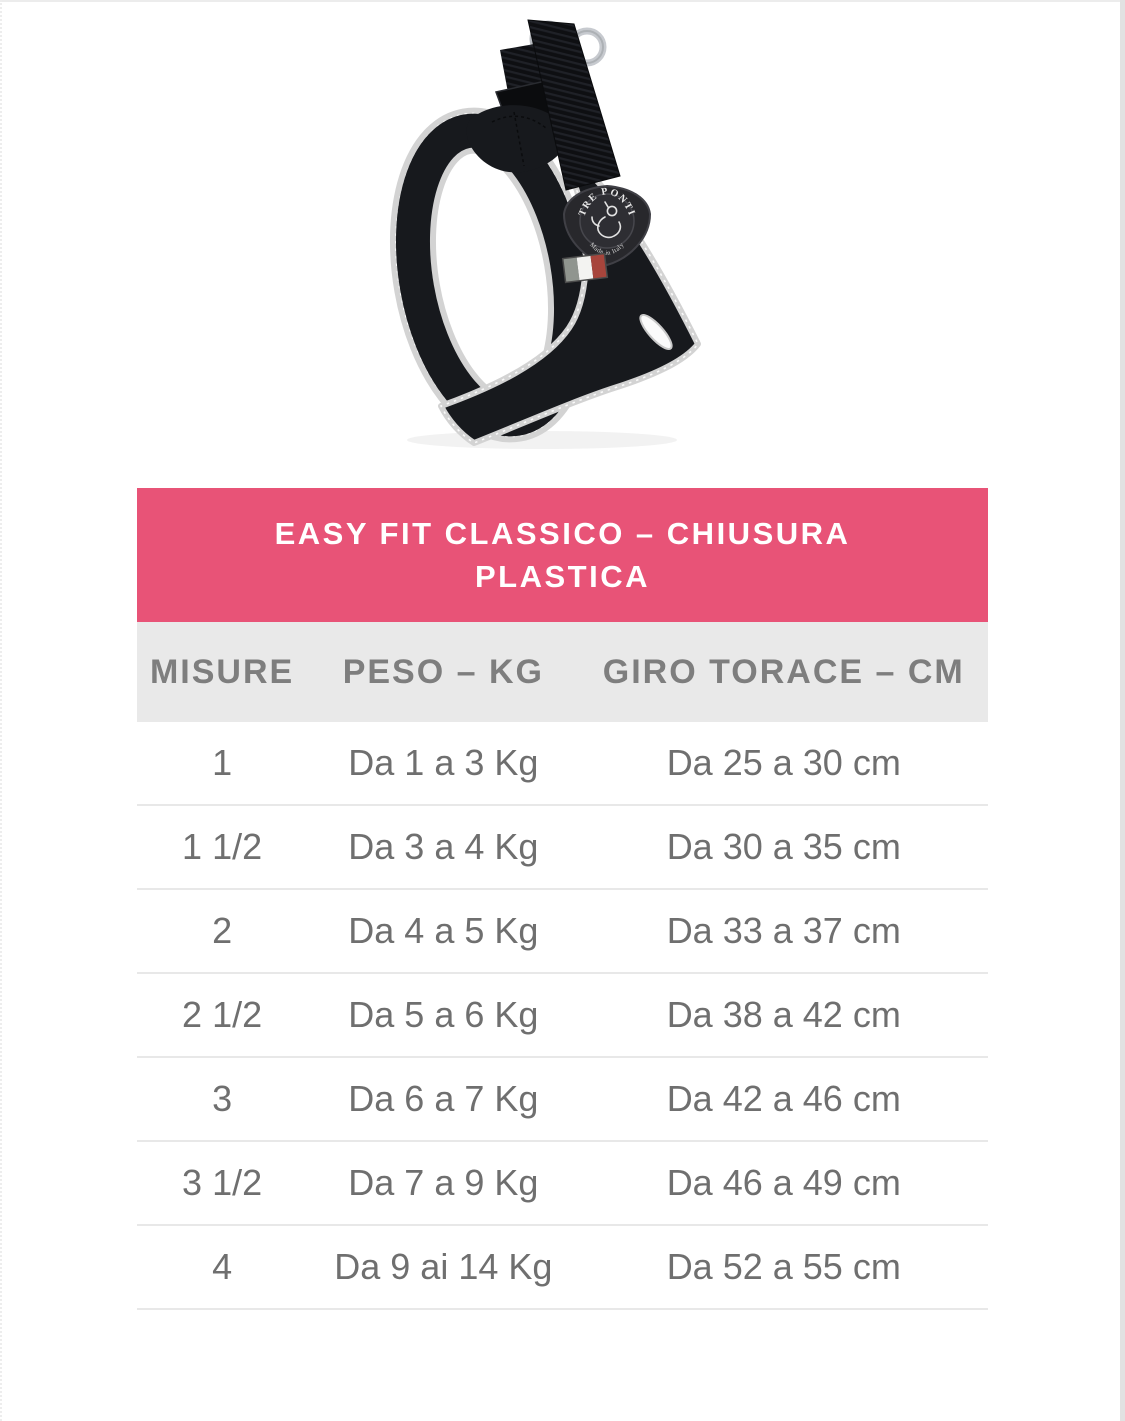 The width and height of the screenshot is (1125, 1421). What do you see at coordinates (1122, 710) in the screenshot?
I see `scrollbar-track` at bounding box center [1122, 710].